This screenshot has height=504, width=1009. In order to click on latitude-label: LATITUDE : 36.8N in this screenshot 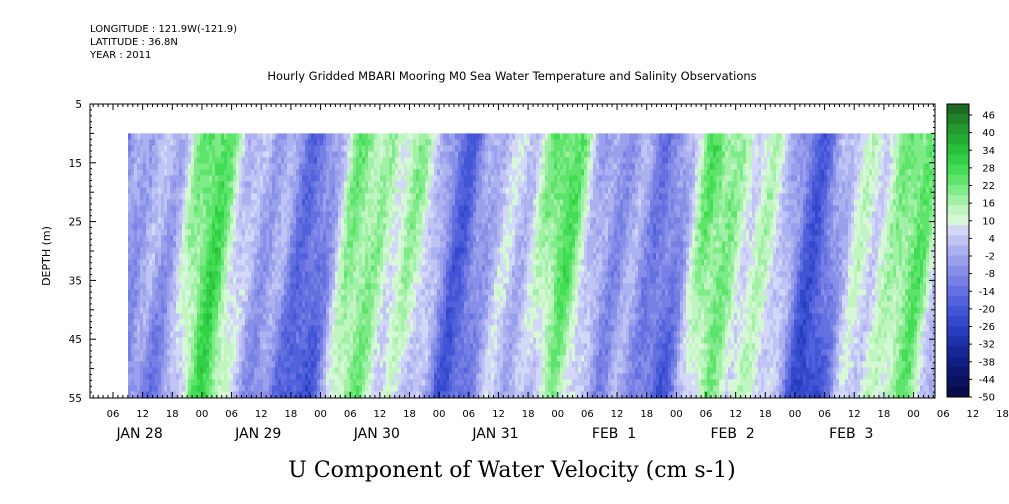, I will do `click(134, 42)`.